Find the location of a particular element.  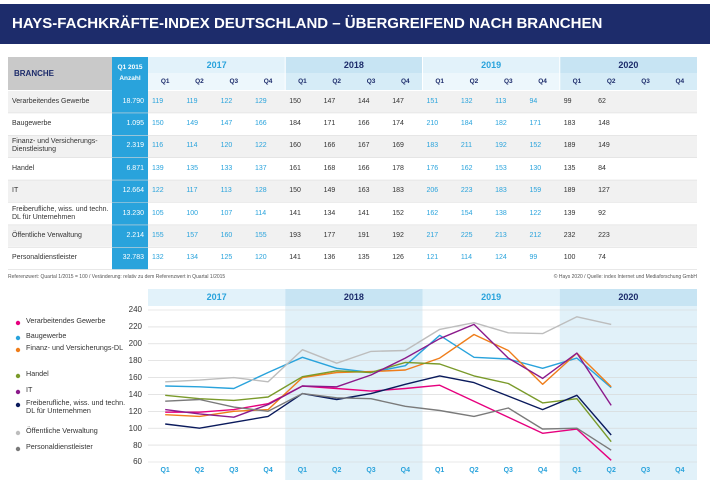

title-bar is located at coordinates (355, 24).